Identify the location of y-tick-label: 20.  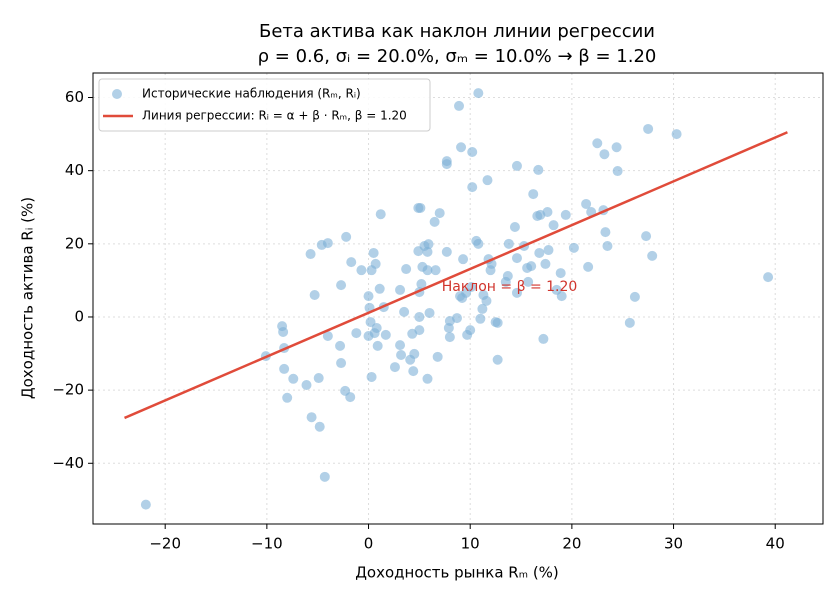
(74, 243).